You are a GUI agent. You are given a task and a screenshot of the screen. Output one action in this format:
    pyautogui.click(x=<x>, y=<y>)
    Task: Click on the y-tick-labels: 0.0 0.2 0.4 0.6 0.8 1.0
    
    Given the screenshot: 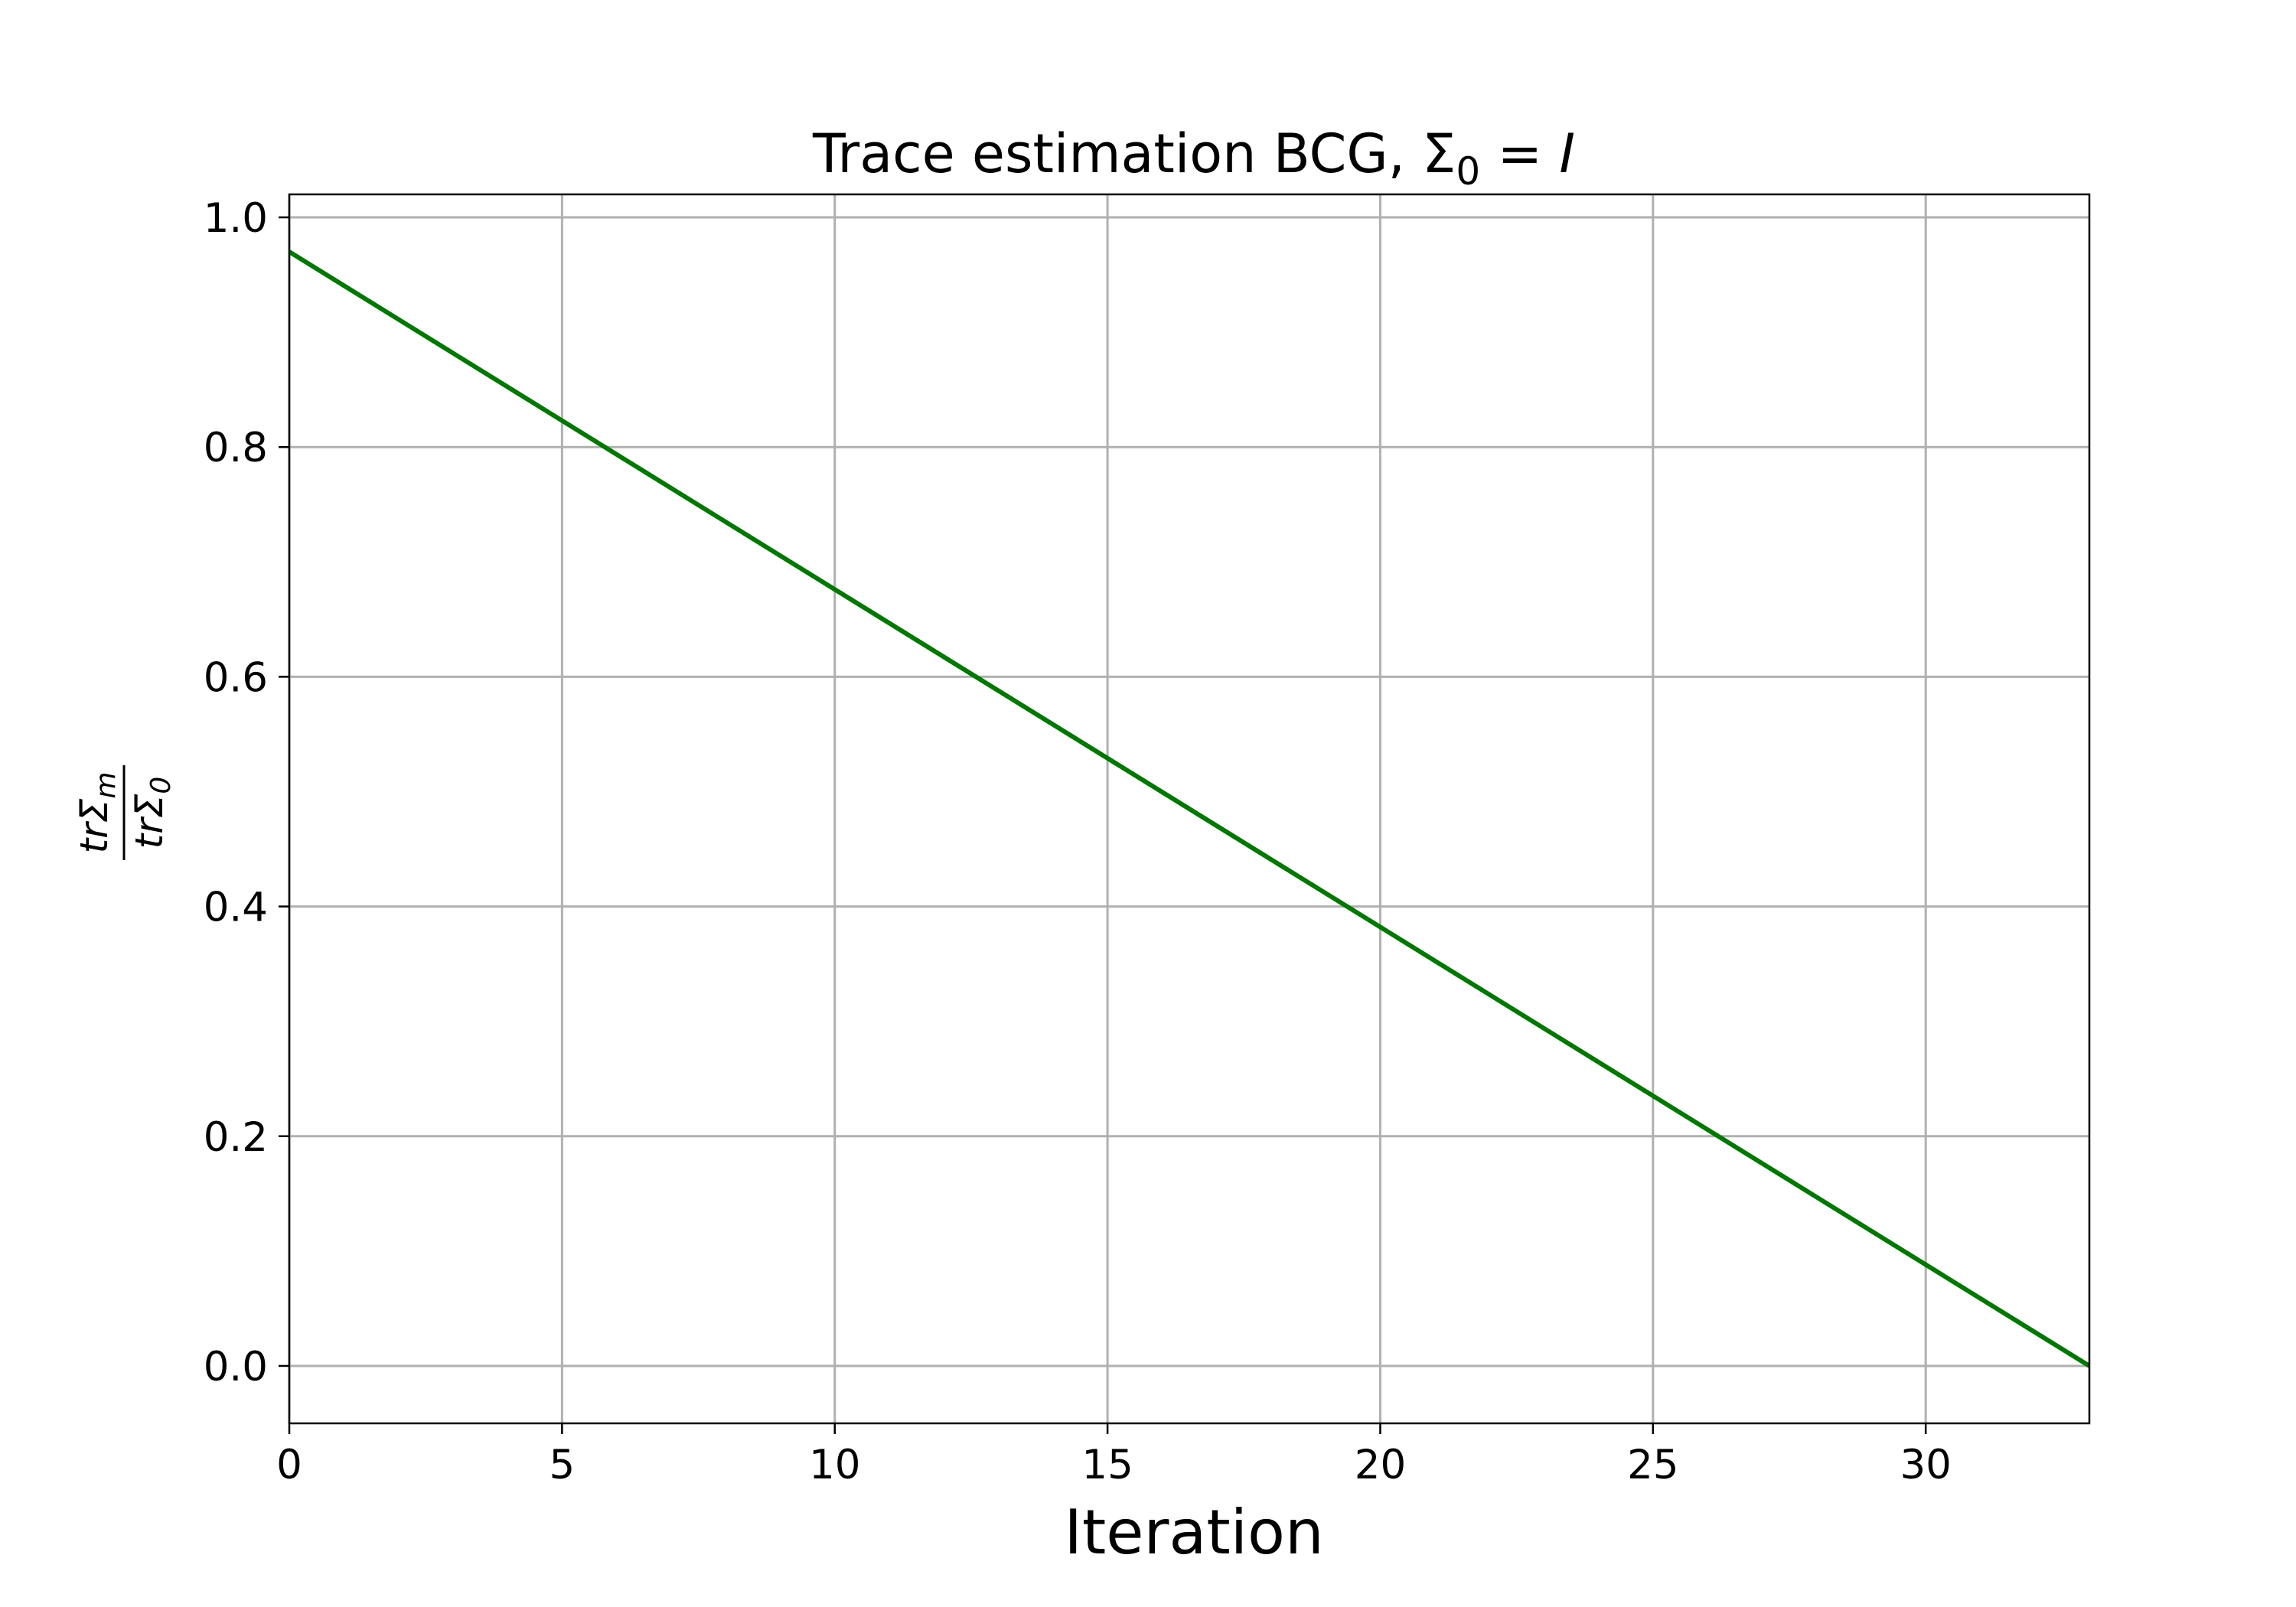 What is the action you would take?
    pyautogui.click(x=236, y=793)
    